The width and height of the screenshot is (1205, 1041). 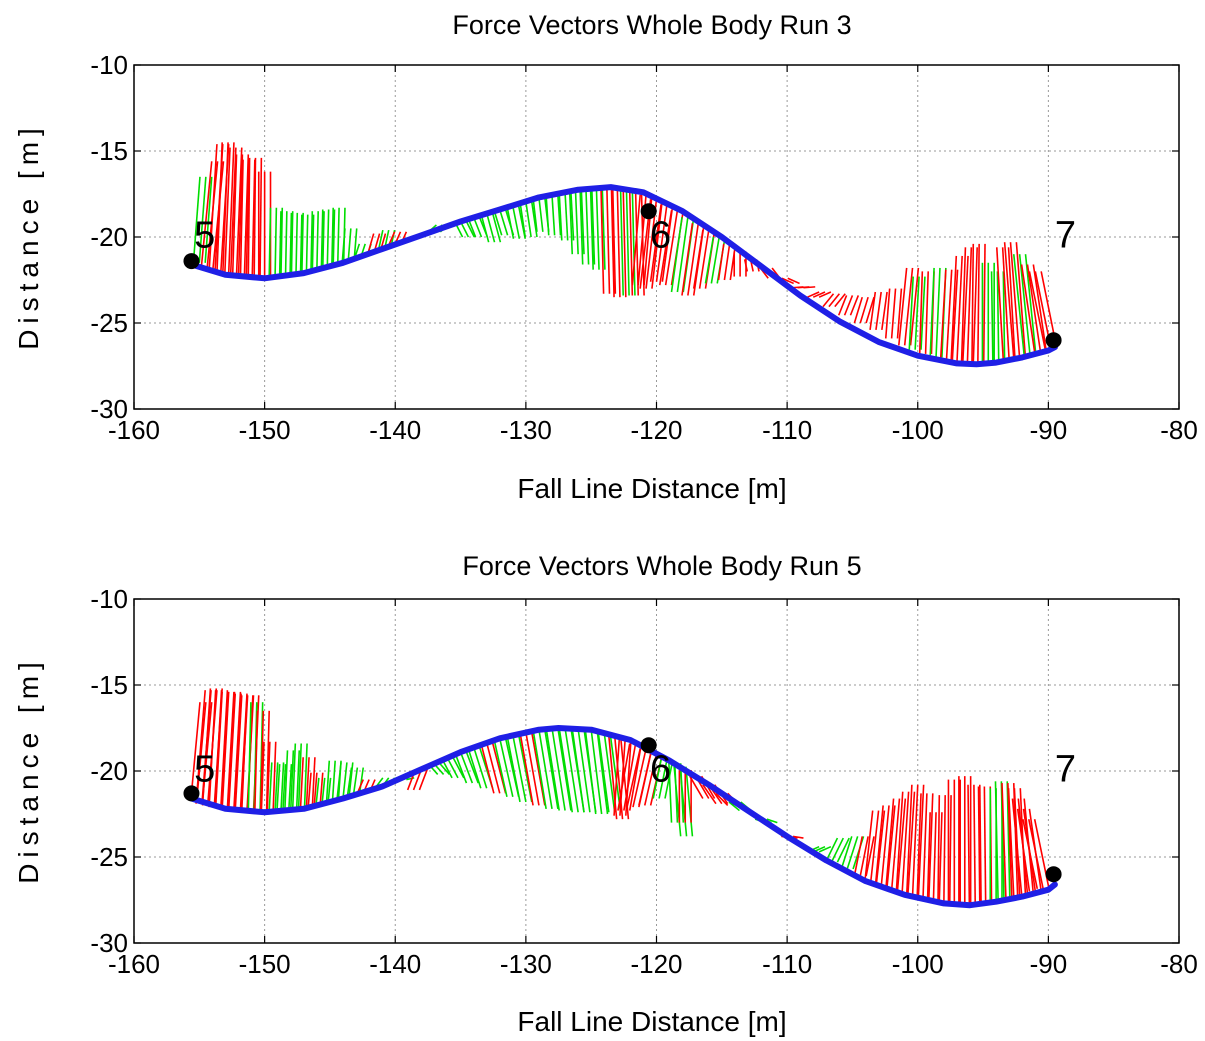 What do you see at coordinates (1053, 340) in the screenshot?
I see `gate-marker` at bounding box center [1053, 340].